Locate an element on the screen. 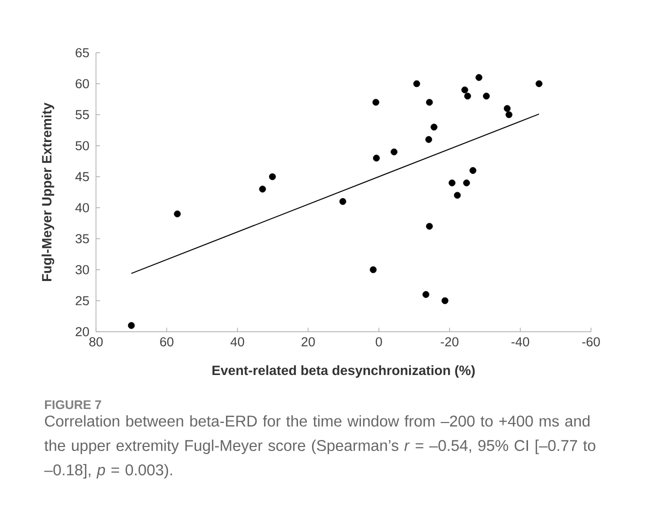 This screenshot has width=646, height=506. y-tick-label: 40 is located at coordinates (82, 207).